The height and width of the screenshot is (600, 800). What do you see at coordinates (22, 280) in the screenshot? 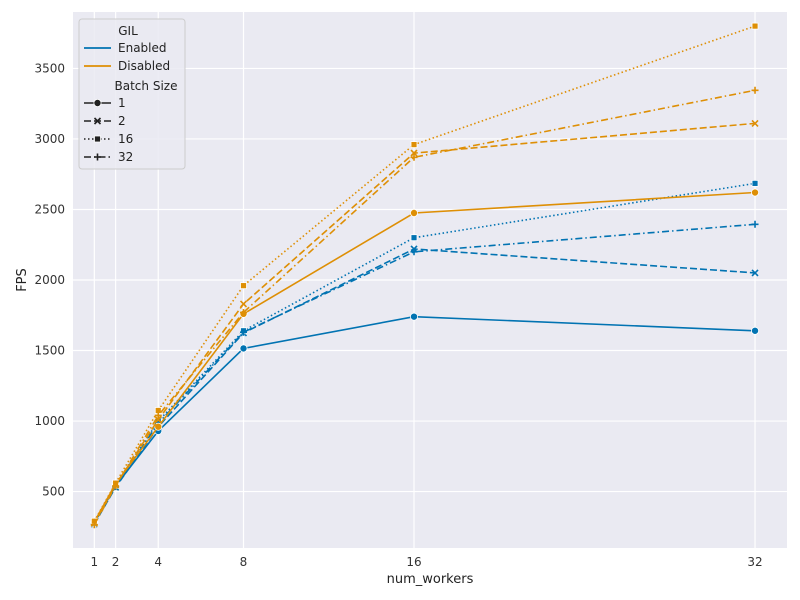
I see `y-axis-label: FPS` at bounding box center [22, 280].